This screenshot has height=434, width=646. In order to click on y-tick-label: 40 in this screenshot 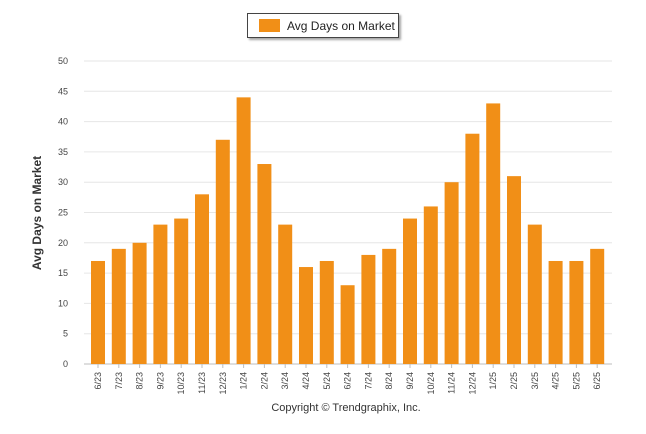, I will do `click(63, 122)`.